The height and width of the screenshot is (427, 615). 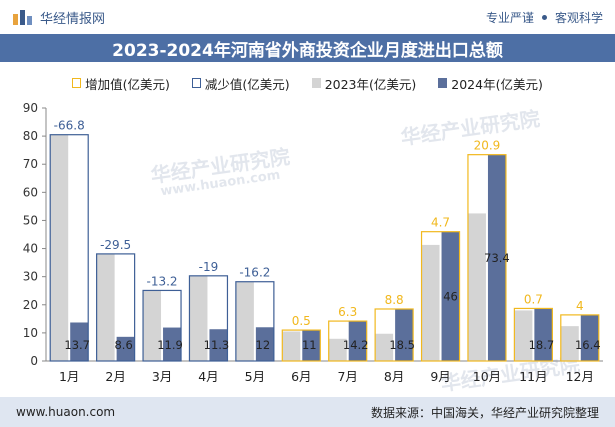 What do you see at coordinates (115, 376) in the screenshot?
I see `x-tick-label: 2月` at bounding box center [115, 376].